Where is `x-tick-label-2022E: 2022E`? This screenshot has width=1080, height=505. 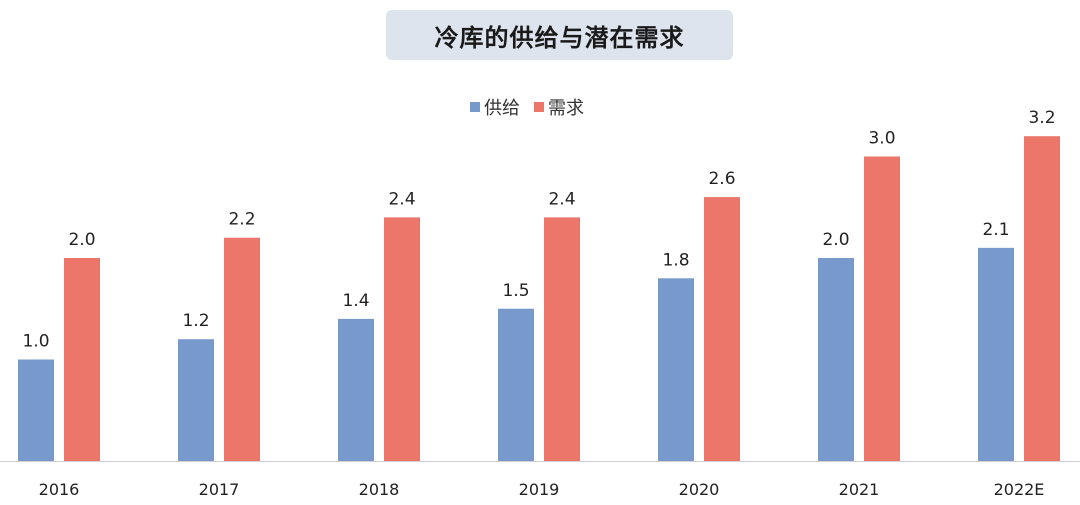 x-tick-label-2022E: 2022E is located at coordinates (1019, 489).